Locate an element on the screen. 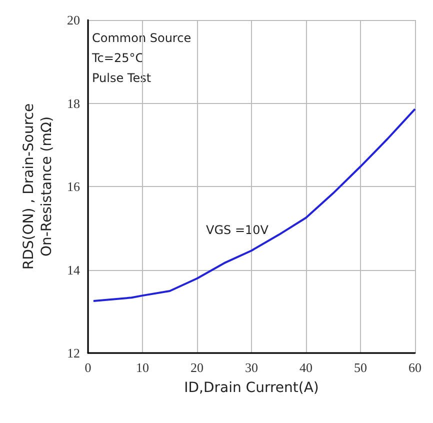  x-tick-label: 20 is located at coordinates (197, 367).